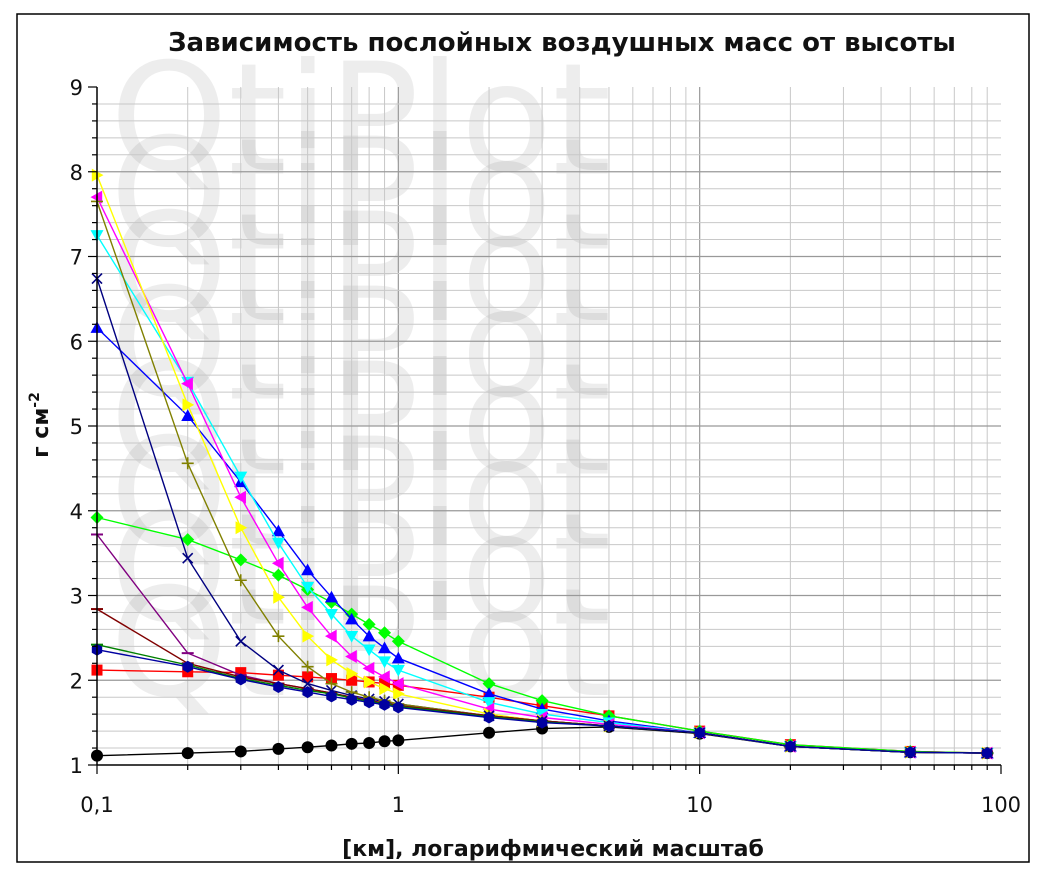  I want to click on x-tick-label: 1, so click(398, 805).